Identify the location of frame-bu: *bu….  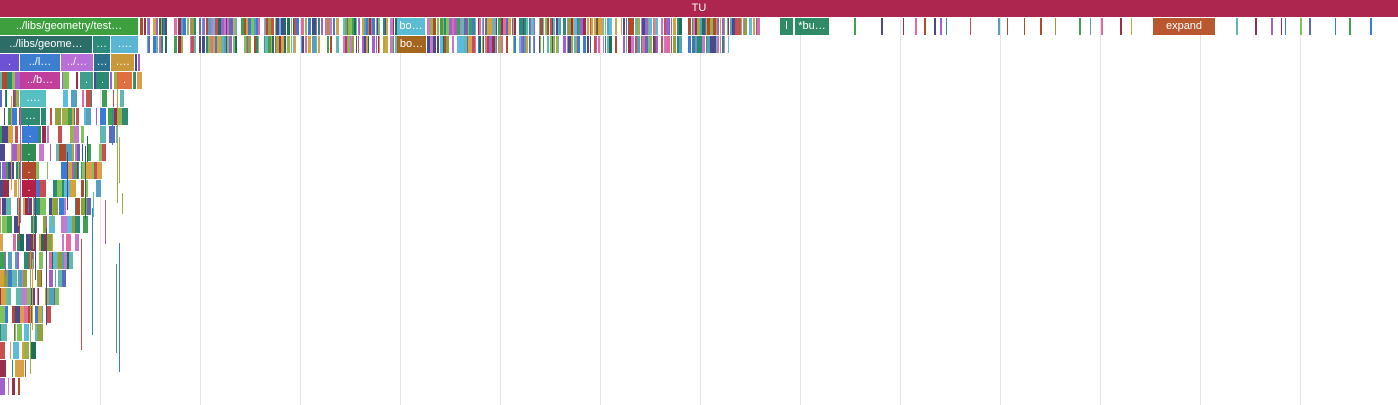
(812, 26).